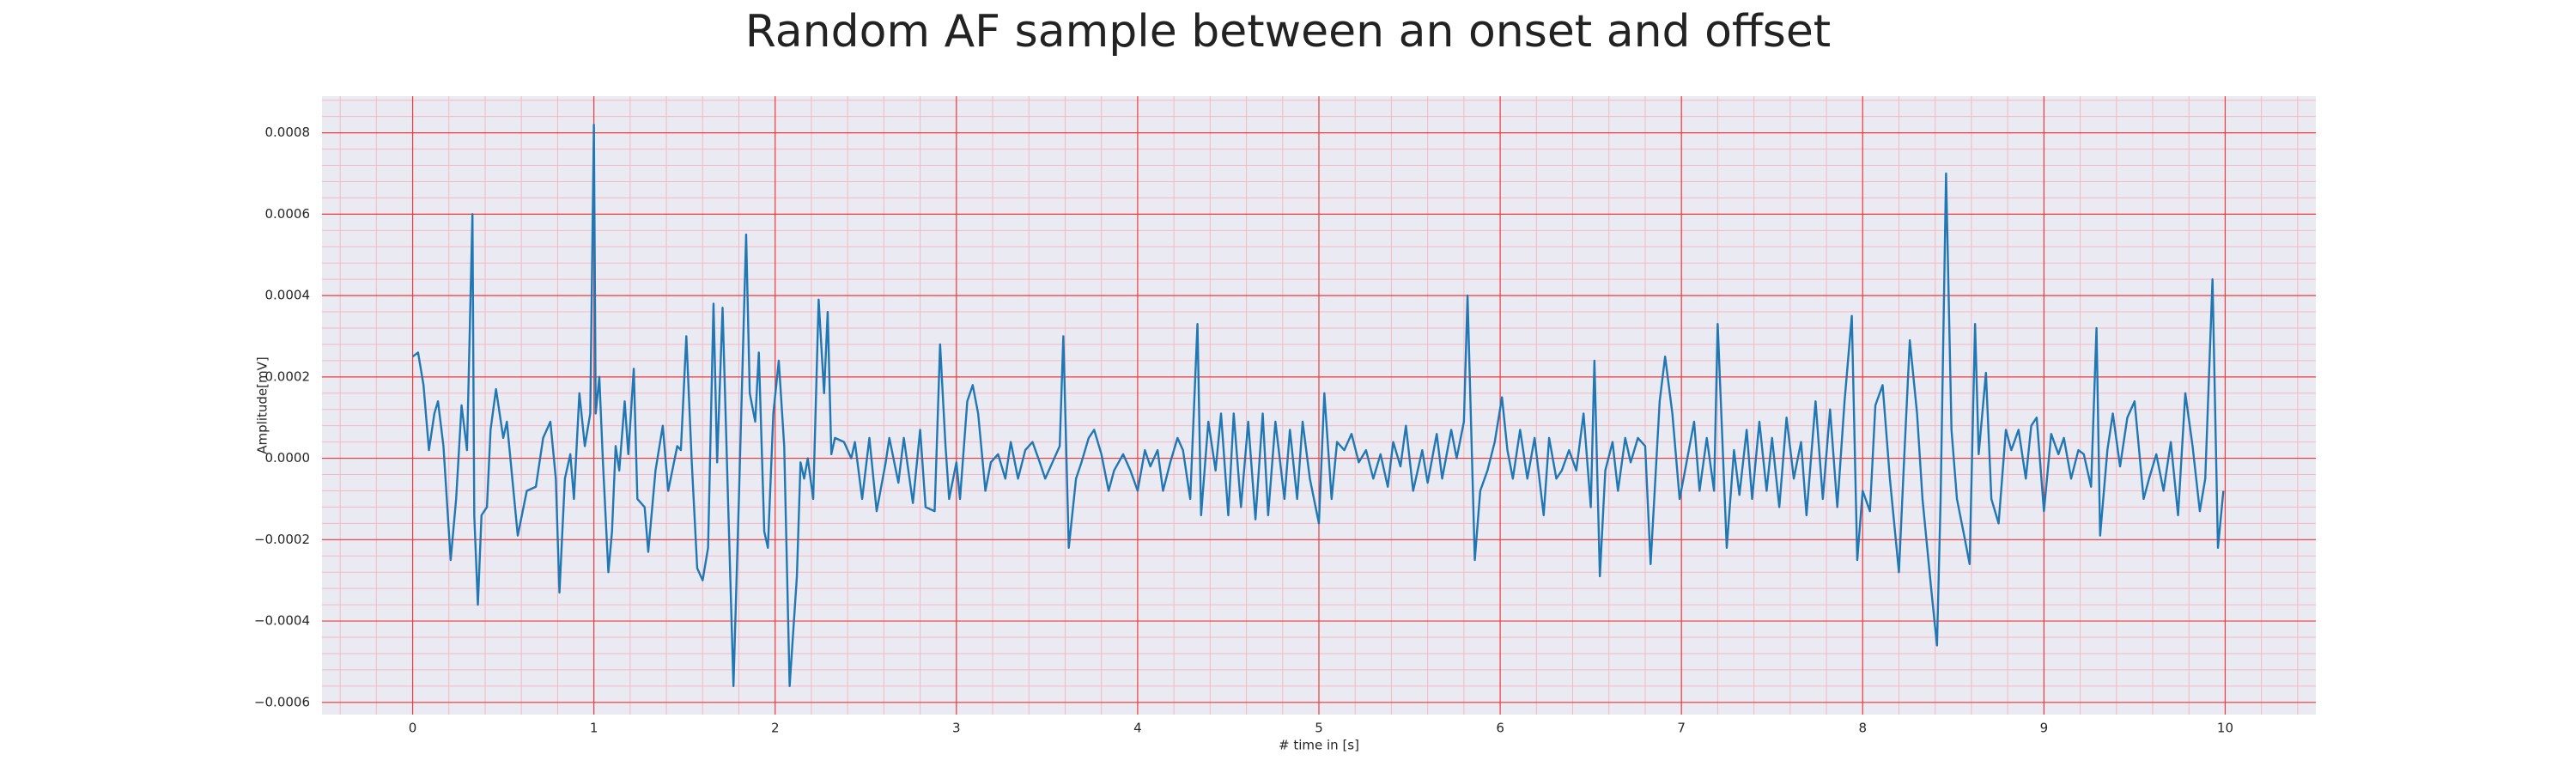 Image resolution: width=2576 pixels, height=773 pixels. I want to click on y-axis-label: Amplitude[mV], so click(262, 404).